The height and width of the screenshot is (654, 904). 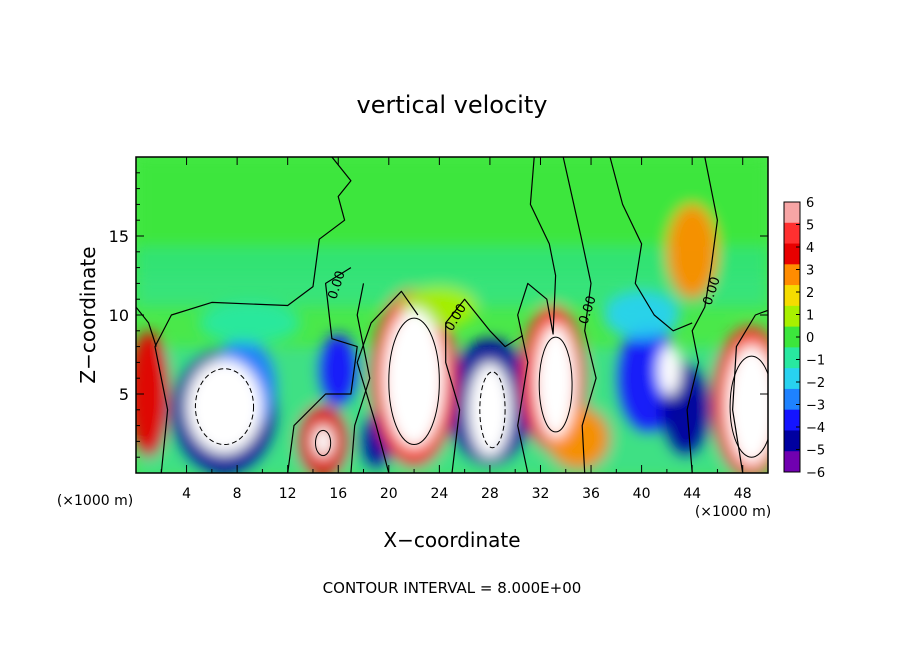 What do you see at coordinates (810, 316) in the screenshot?
I see `colorbar-label: 1` at bounding box center [810, 316].